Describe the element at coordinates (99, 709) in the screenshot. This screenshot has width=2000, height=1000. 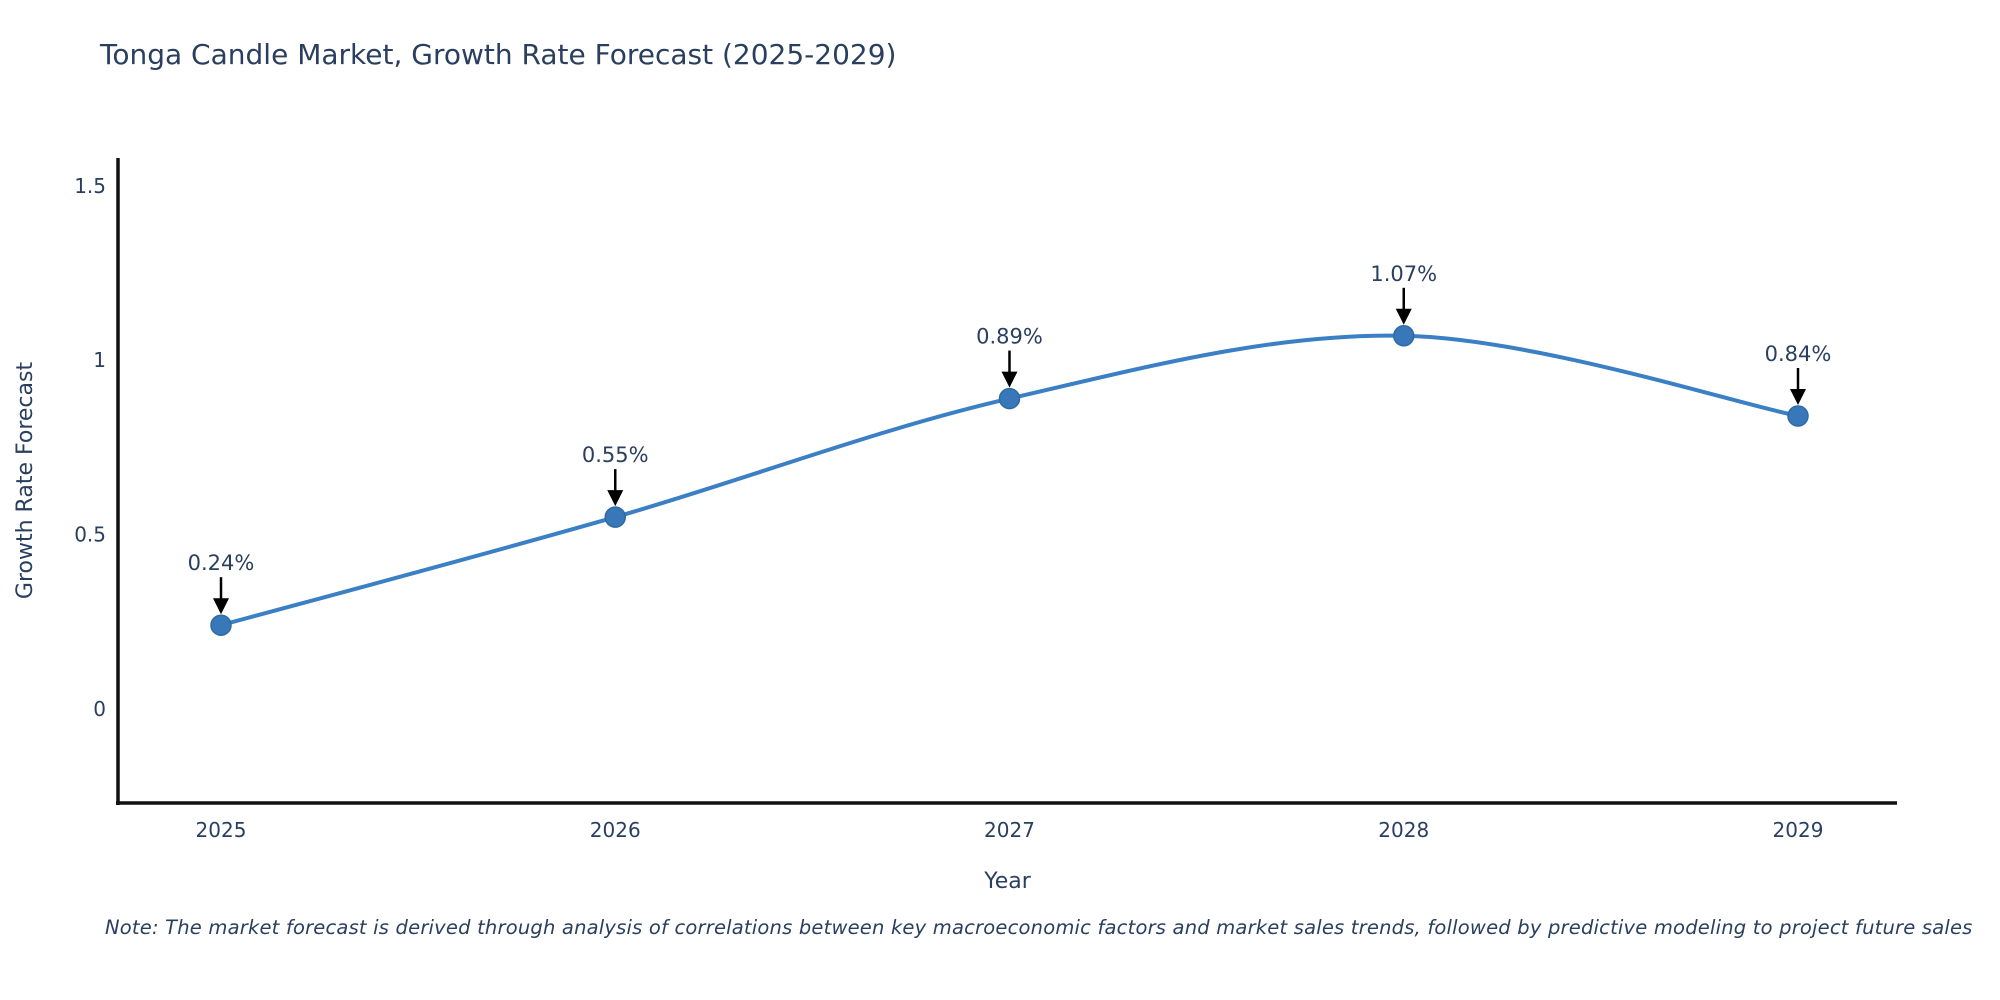
I see `y-tick-label: 0` at that location.